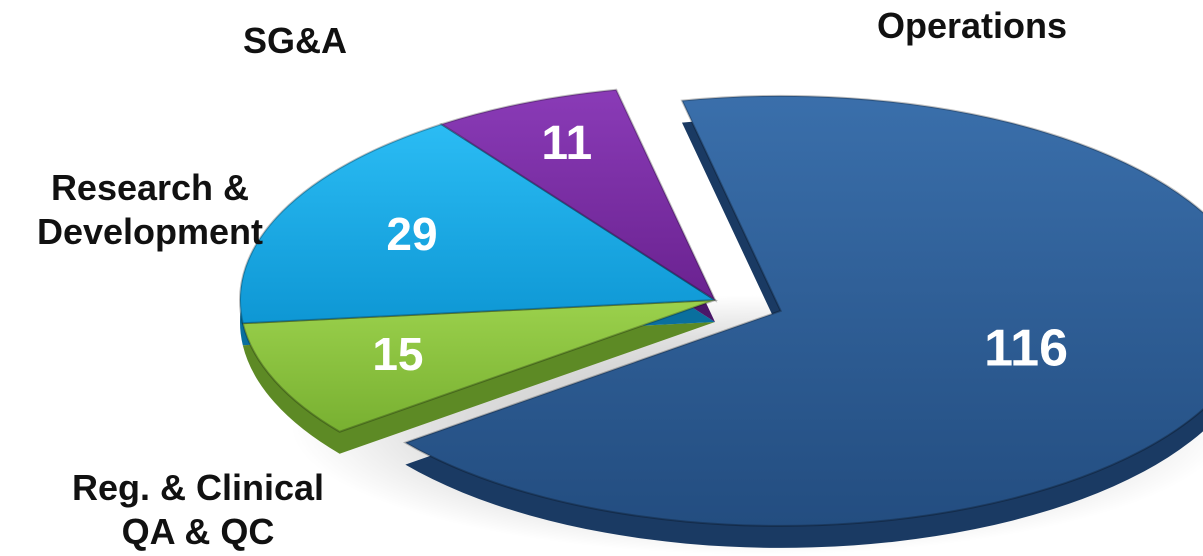 This screenshot has width=1203, height=556. I want to click on category-label-research-development: Research & Development, so click(150, 209).